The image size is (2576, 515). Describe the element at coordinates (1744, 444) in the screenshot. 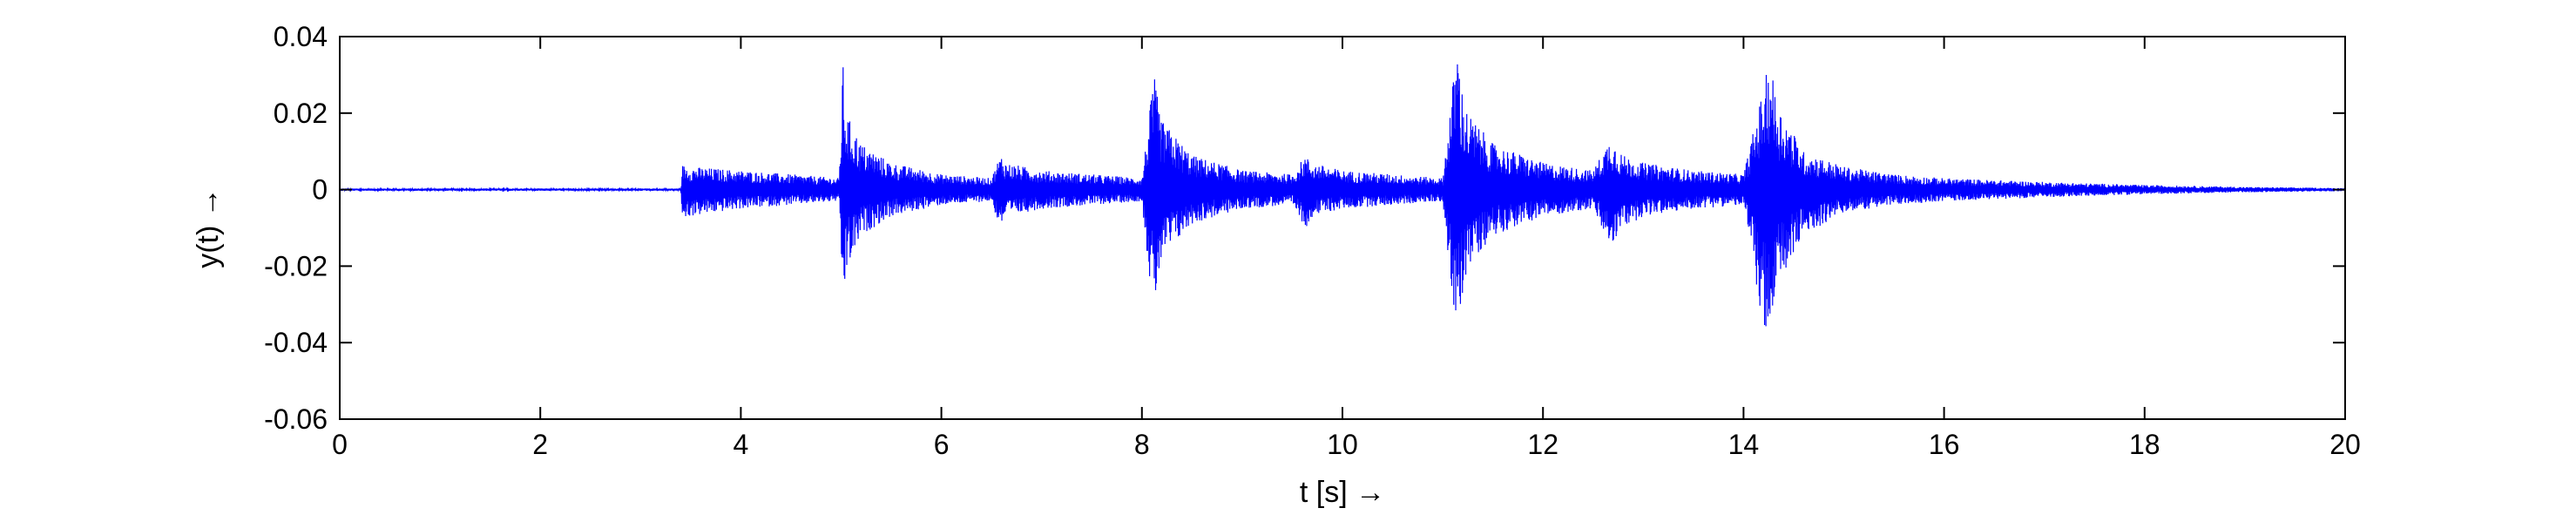

I see `x-tick-label: 14` at that location.